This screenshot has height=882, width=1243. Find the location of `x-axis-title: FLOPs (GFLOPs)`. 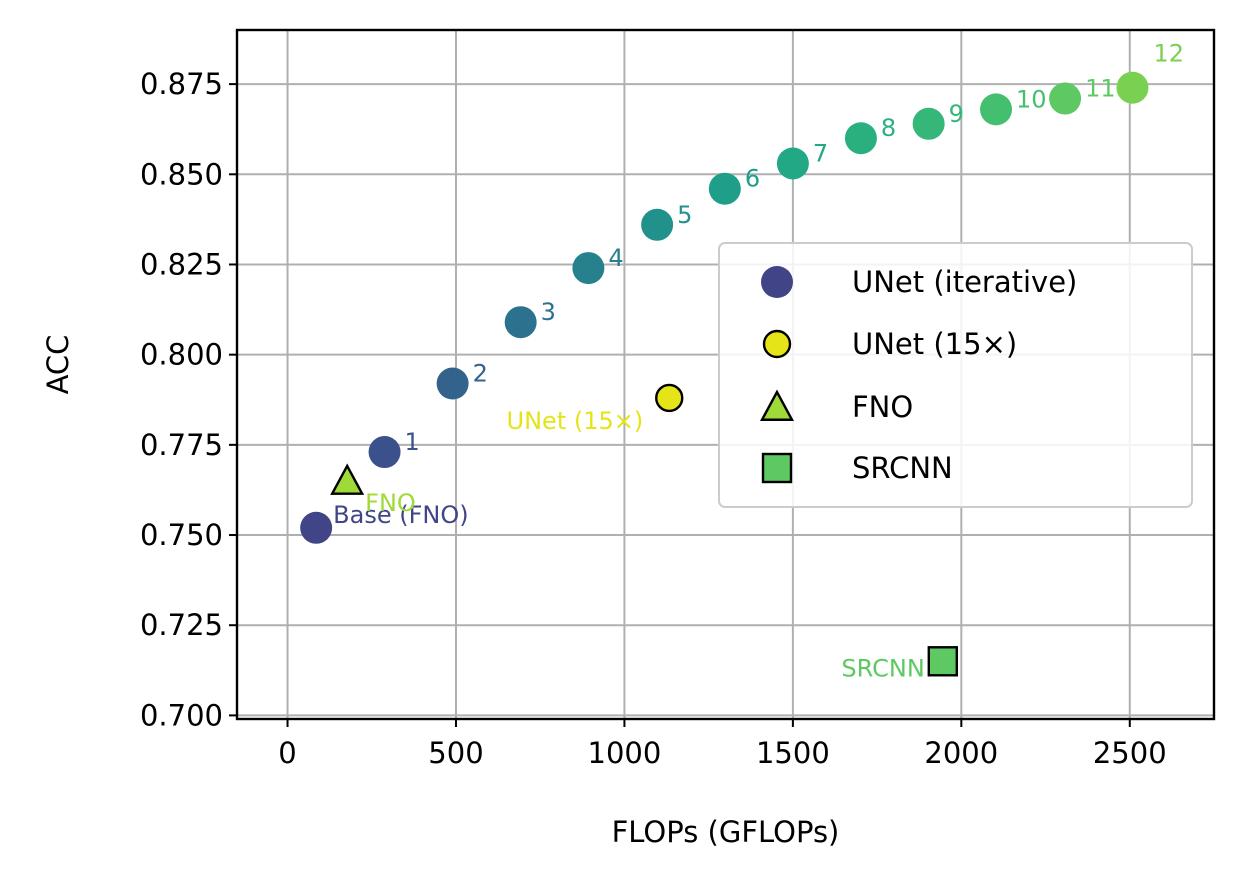

x-axis-title: FLOPs (GFLOPs) is located at coordinates (726, 832).